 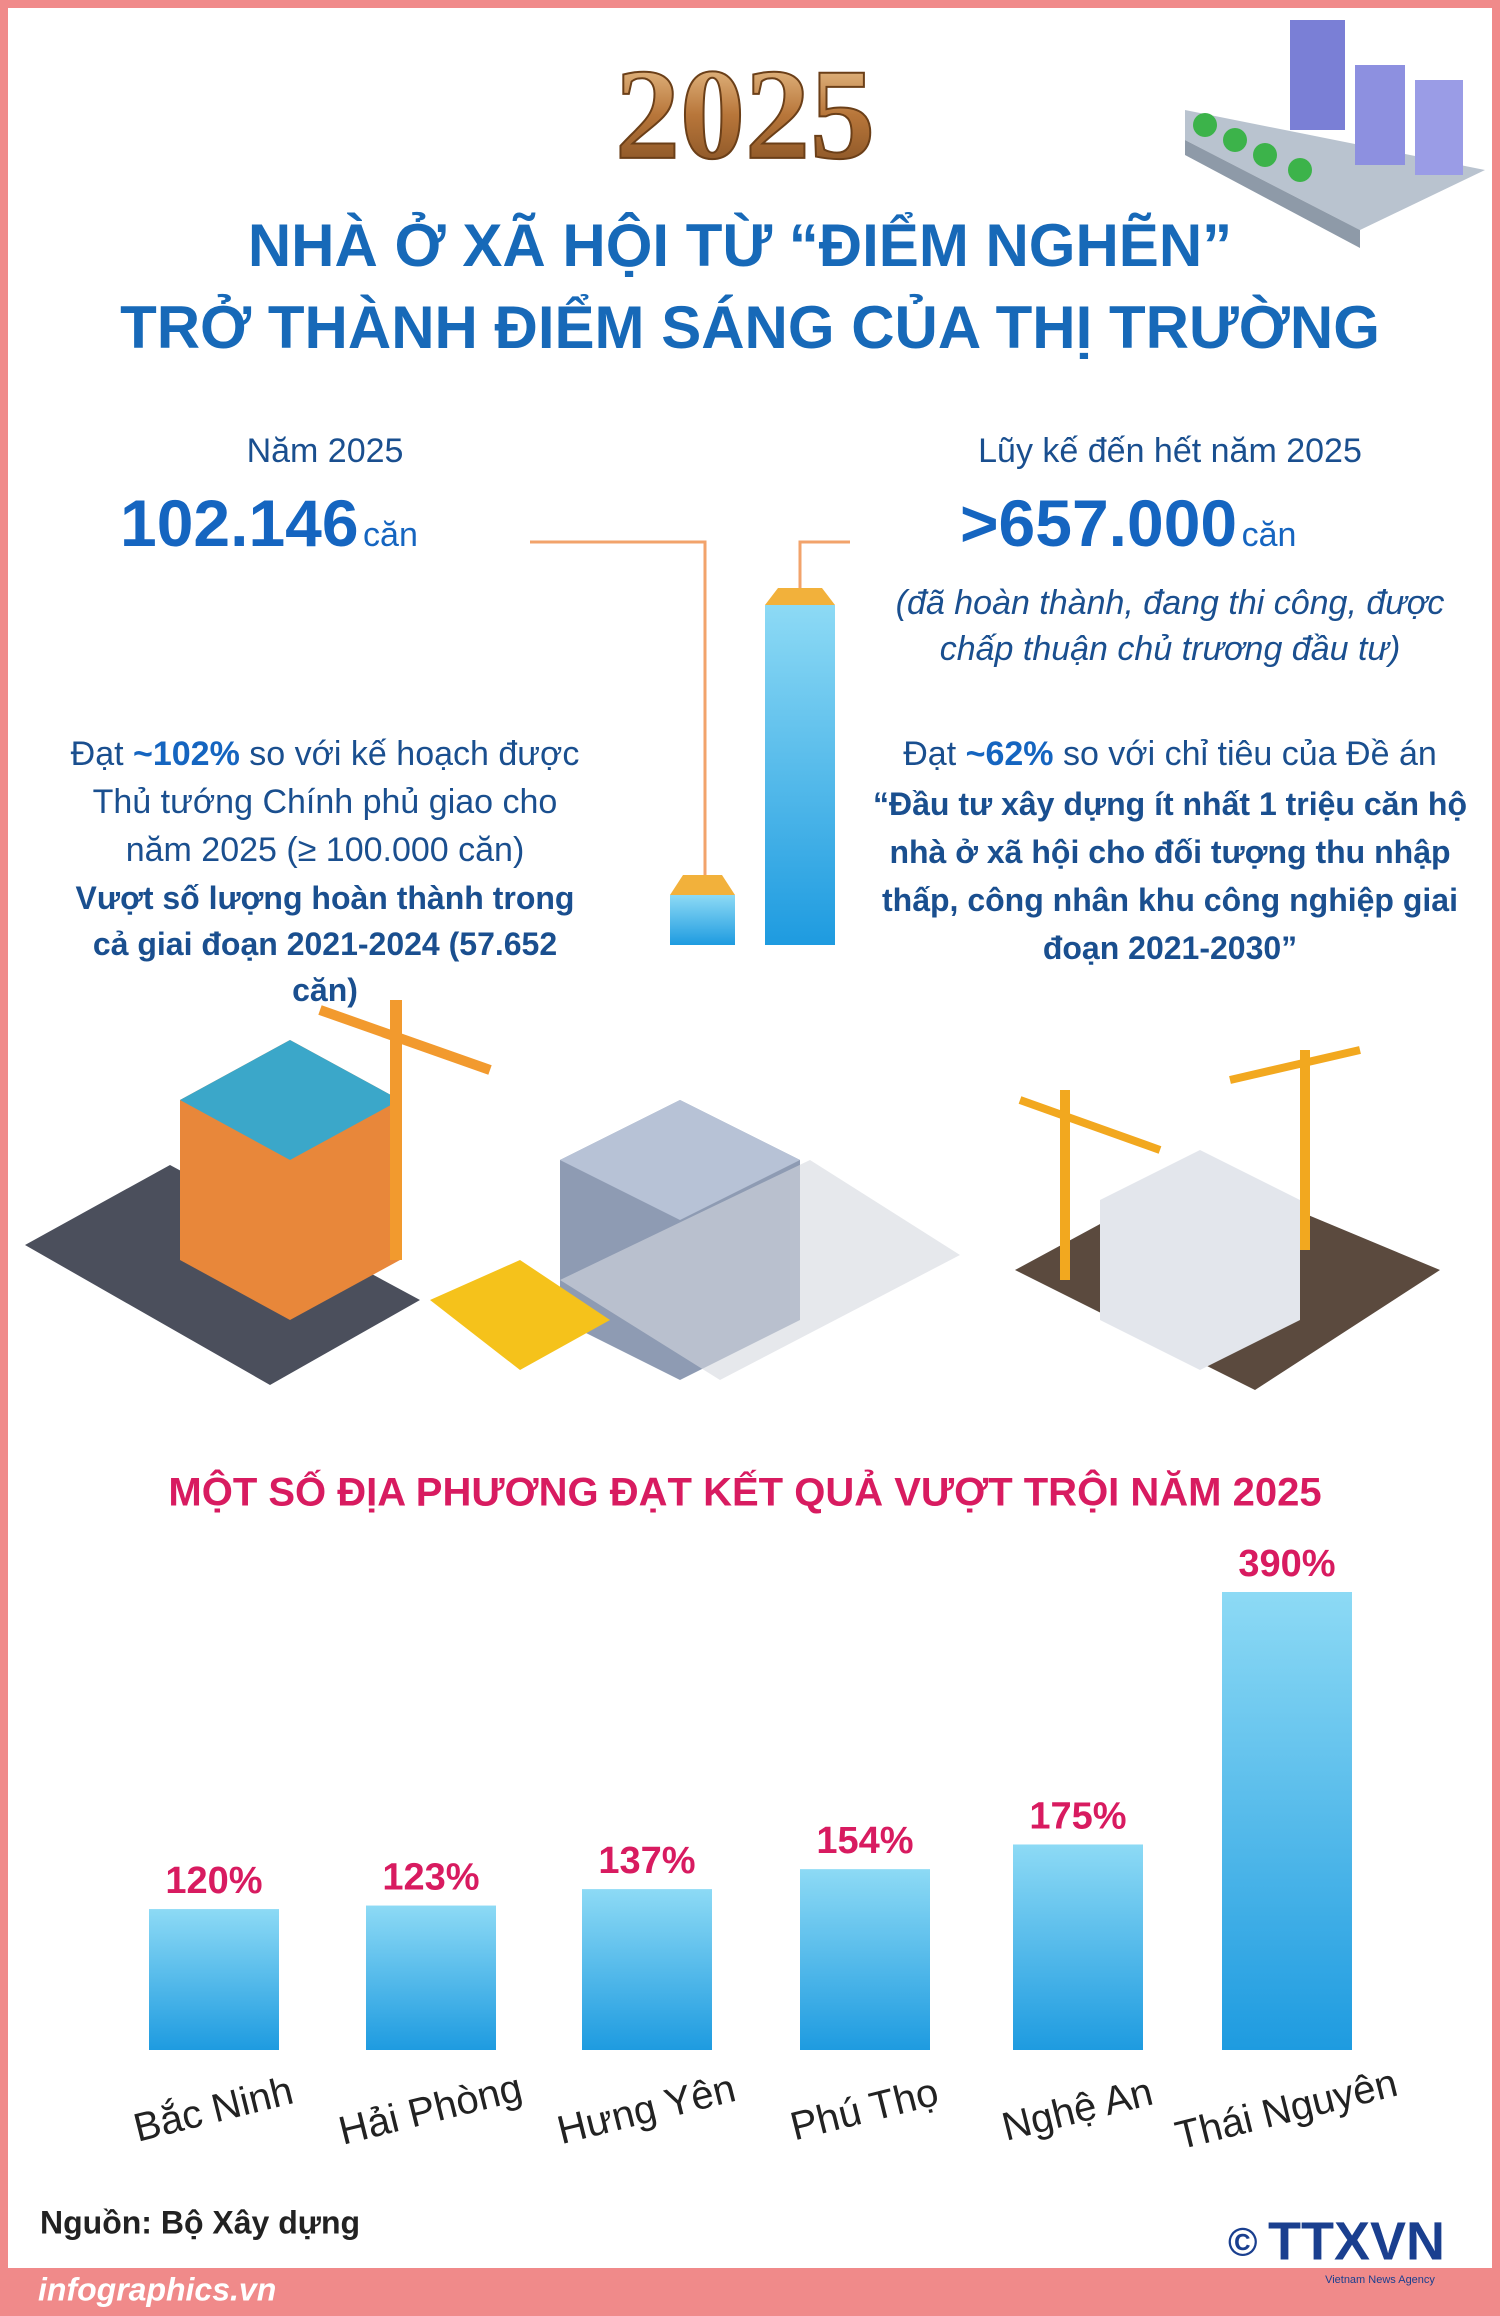 I want to click on value-label: 137%, so click(x=646, y=1861).